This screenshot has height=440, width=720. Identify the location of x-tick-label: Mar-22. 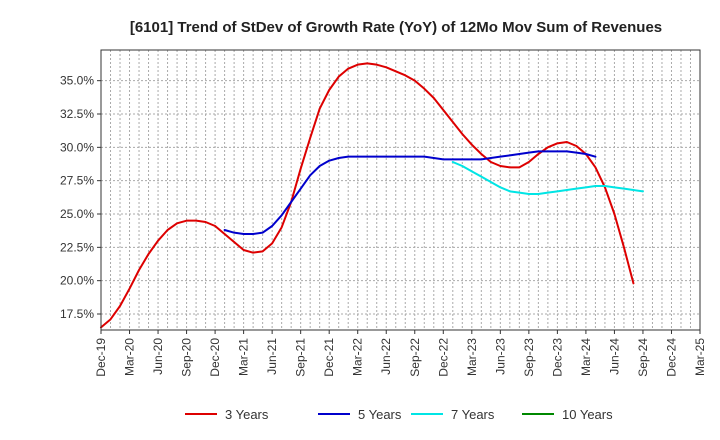
(358, 357).